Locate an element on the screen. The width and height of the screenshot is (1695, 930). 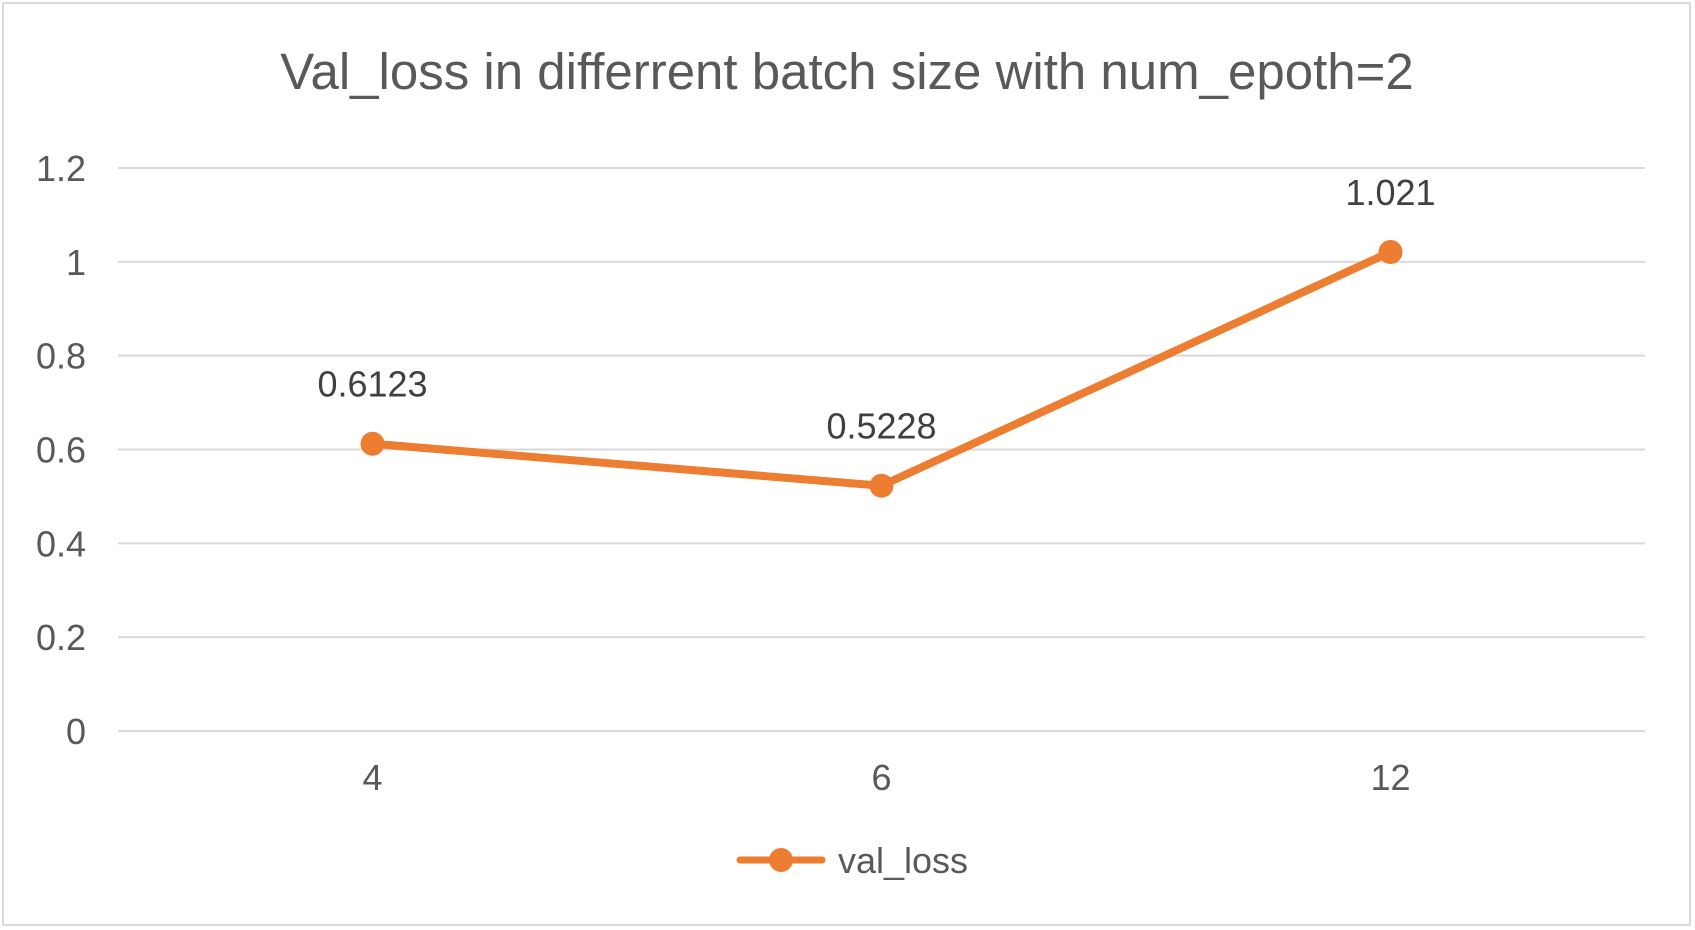
y-tick-label: 1.2 is located at coordinates (61, 168).